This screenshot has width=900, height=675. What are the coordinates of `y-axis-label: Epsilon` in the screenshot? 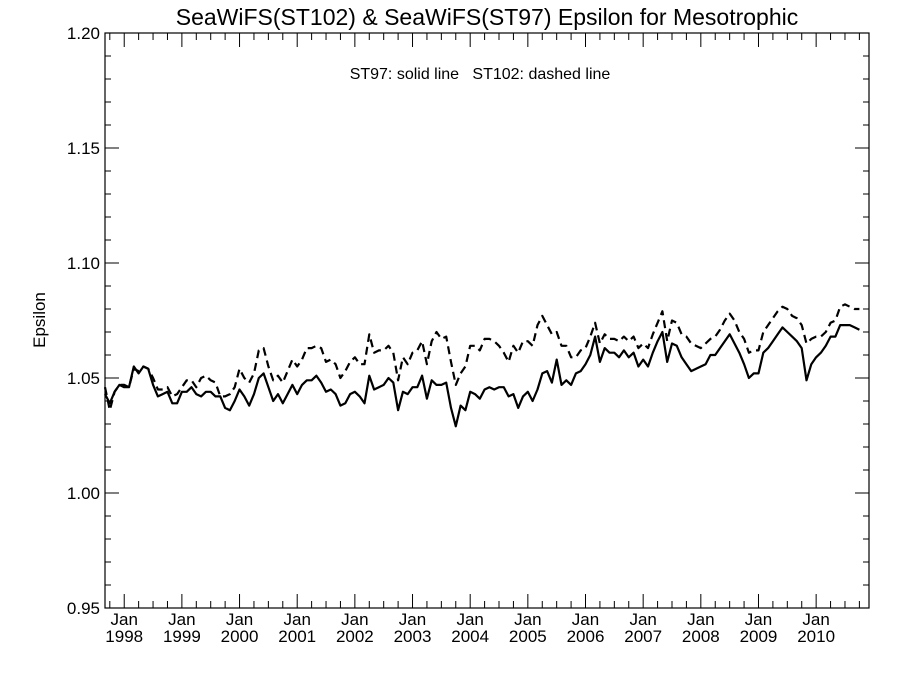 It's located at (39, 320).